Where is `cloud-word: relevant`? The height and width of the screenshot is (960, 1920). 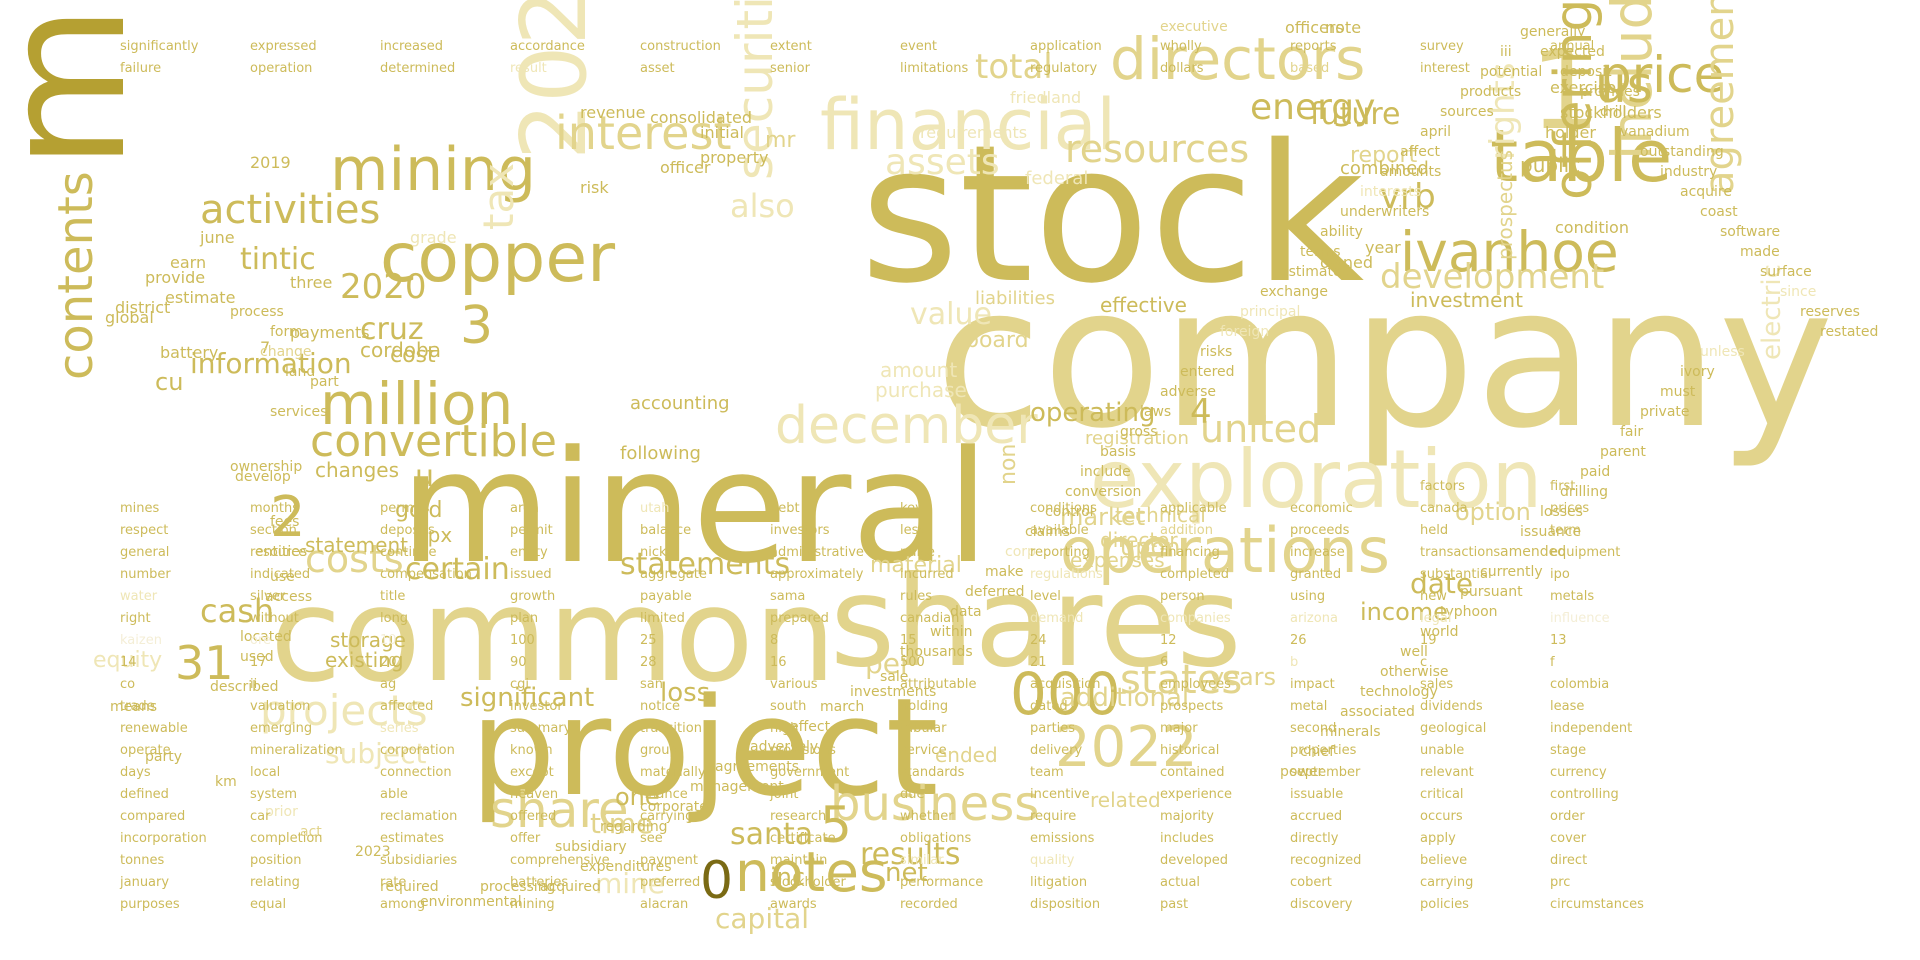
cloud-word: relevant is located at coordinates (1447, 772).